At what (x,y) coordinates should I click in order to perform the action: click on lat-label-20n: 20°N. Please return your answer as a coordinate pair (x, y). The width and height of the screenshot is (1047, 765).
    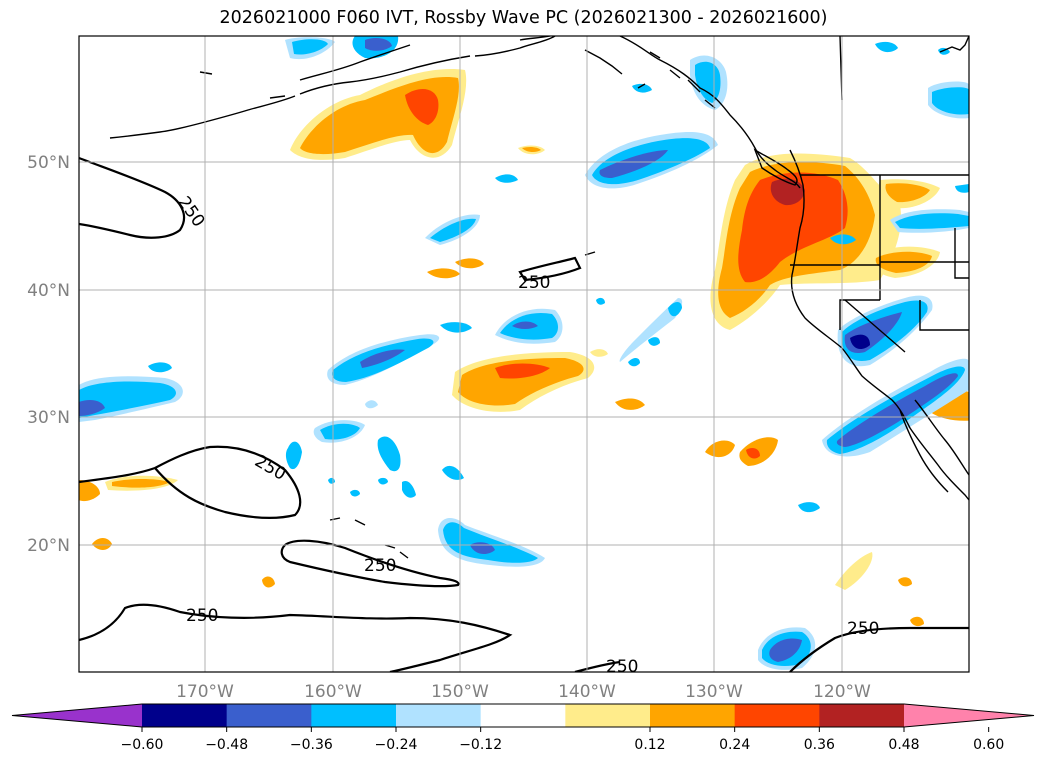
    Looking at the image, I should click on (48, 546).